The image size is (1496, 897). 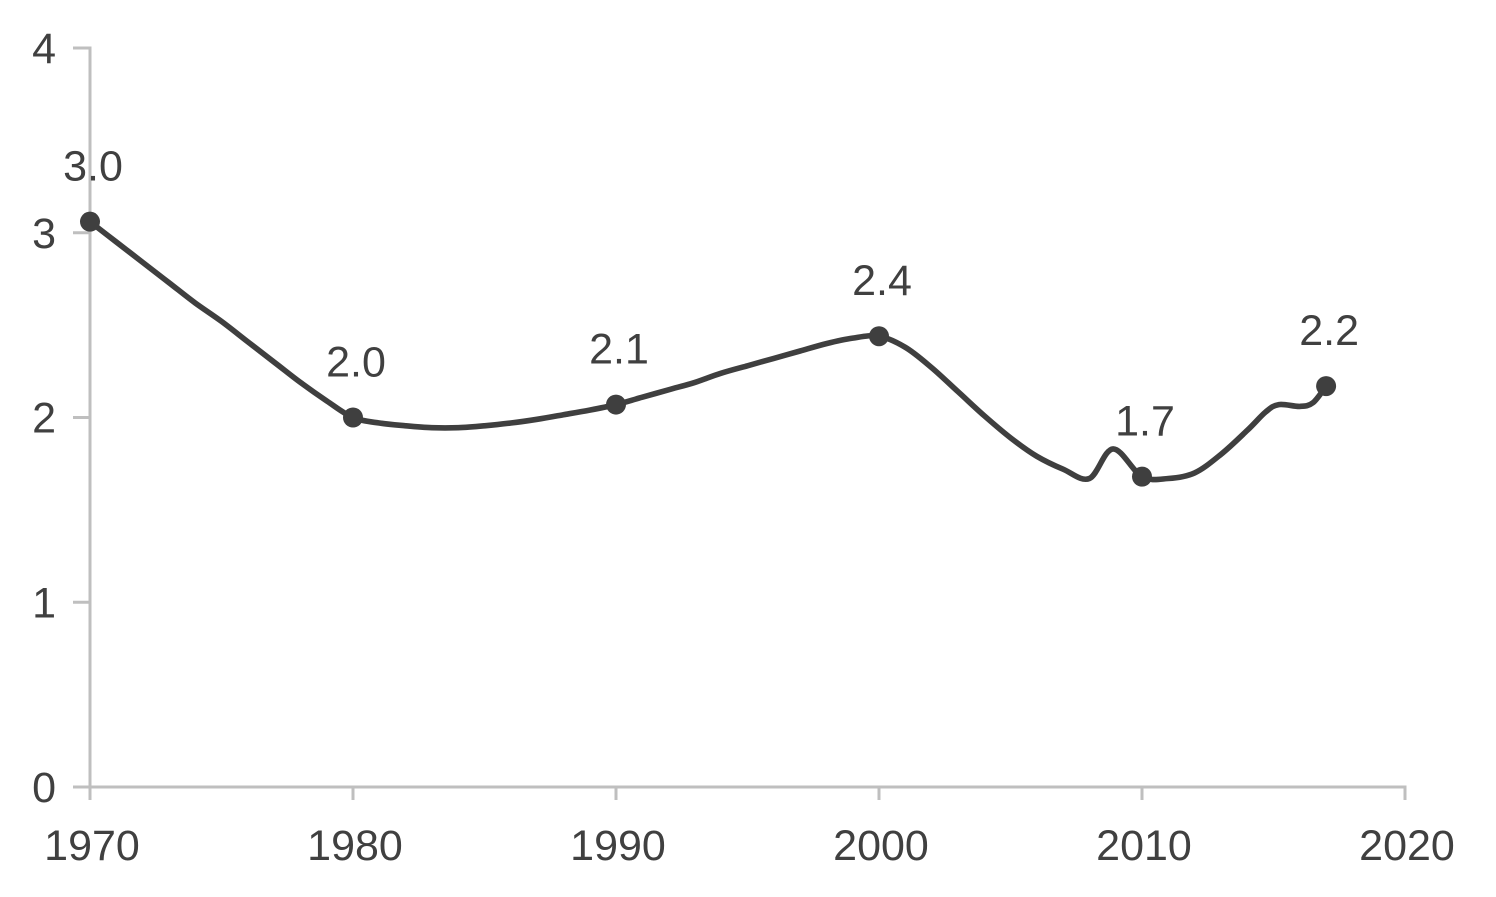 I want to click on data-point-label: 3.0, so click(x=93, y=167).